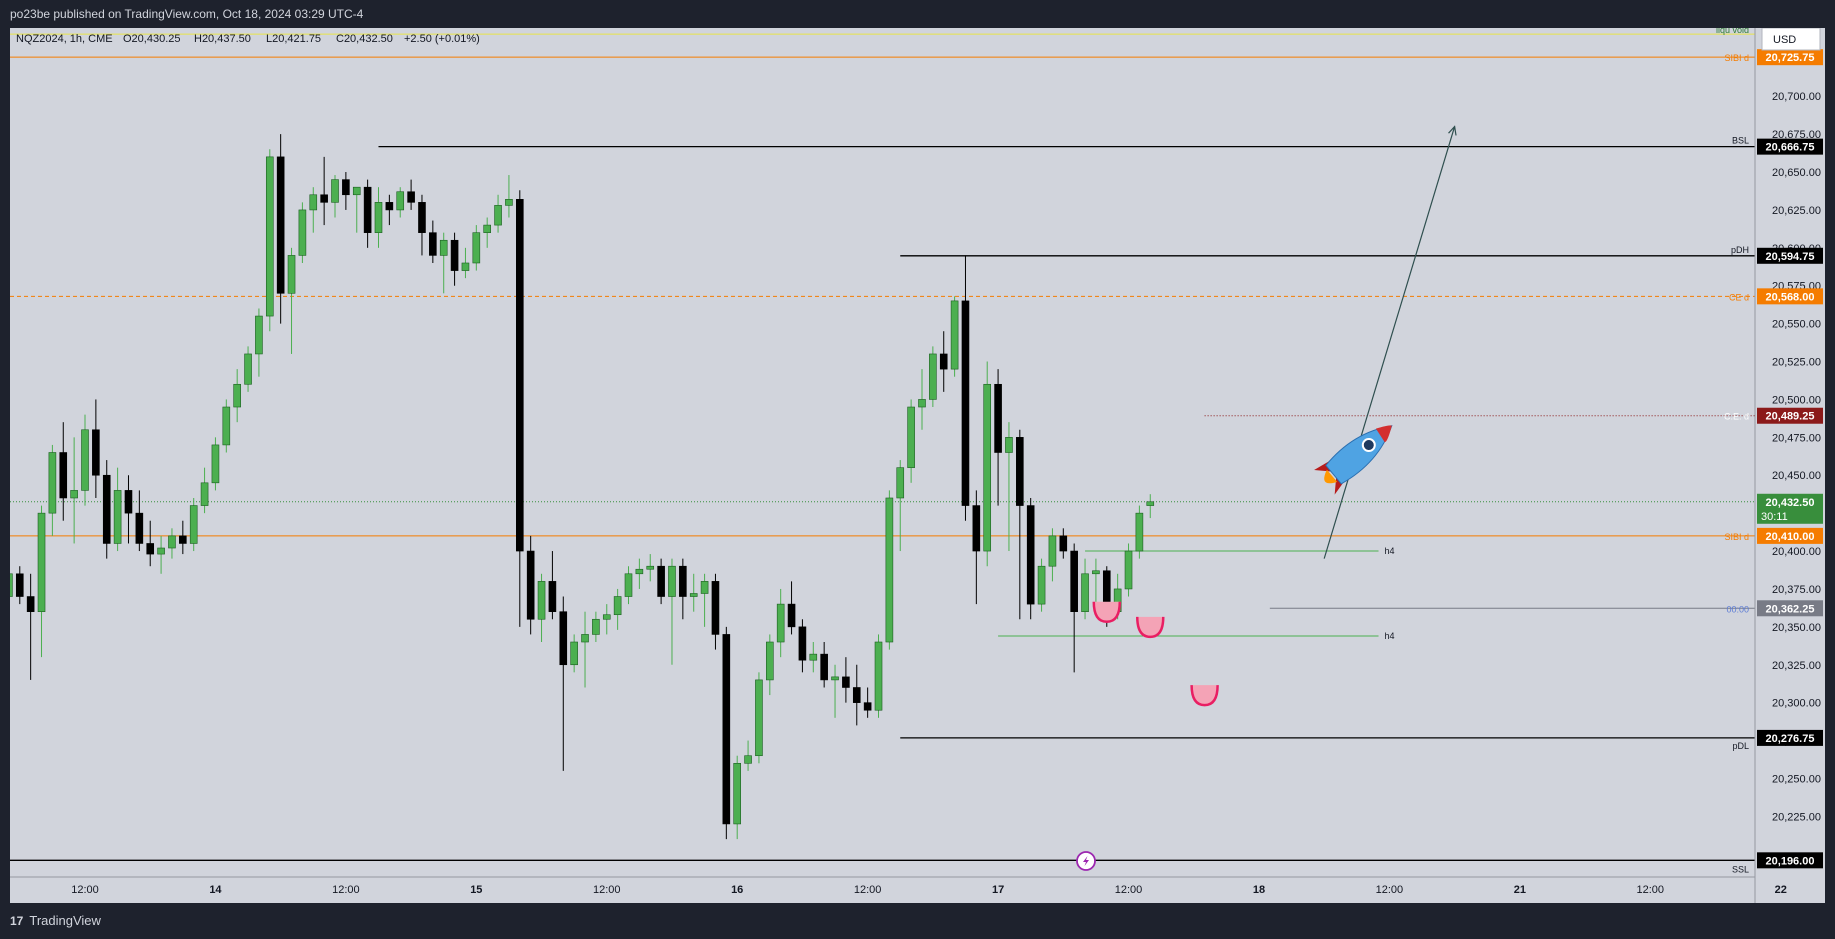 This screenshot has height=939, width=1835. What do you see at coordinates (1274, 416) in the screenshot?
I see `overlays` at bounding box center [1274, 416].